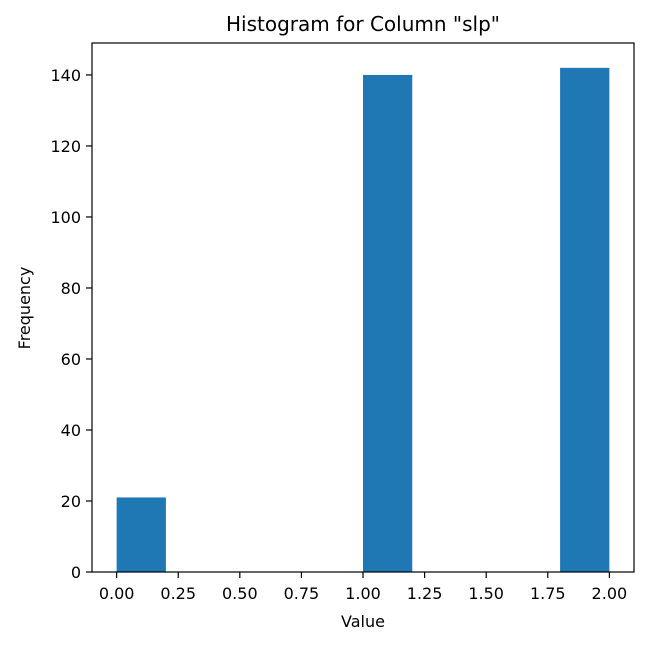 This screenshot has width=648, height=645. Describe the element at coordinates (24, 308) in the screenshot. I see `y-axis-label: Frequency` at that location.